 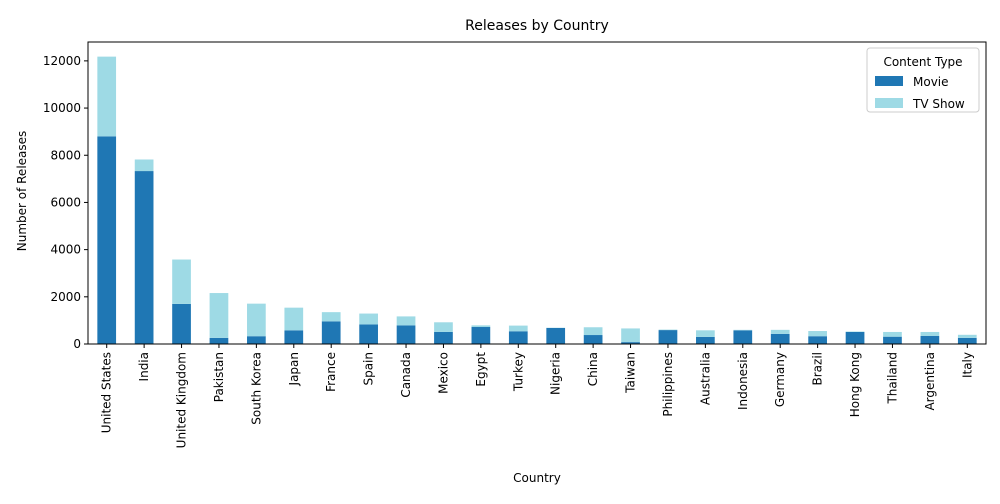 What do you see at coordinates (889, 81) in the screenshot?
I see `legend-swatch-movie` at bounding box center [889, 81].